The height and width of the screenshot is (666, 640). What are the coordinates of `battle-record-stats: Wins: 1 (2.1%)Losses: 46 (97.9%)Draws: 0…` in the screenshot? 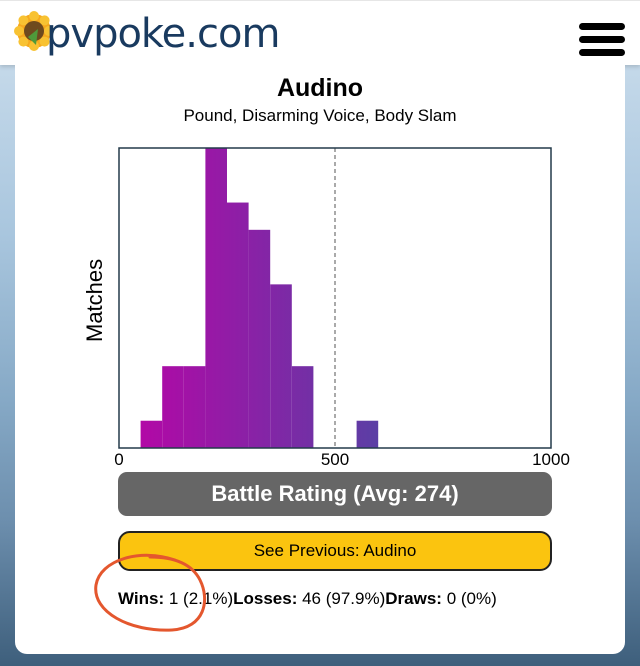 It's located at (307, 599).